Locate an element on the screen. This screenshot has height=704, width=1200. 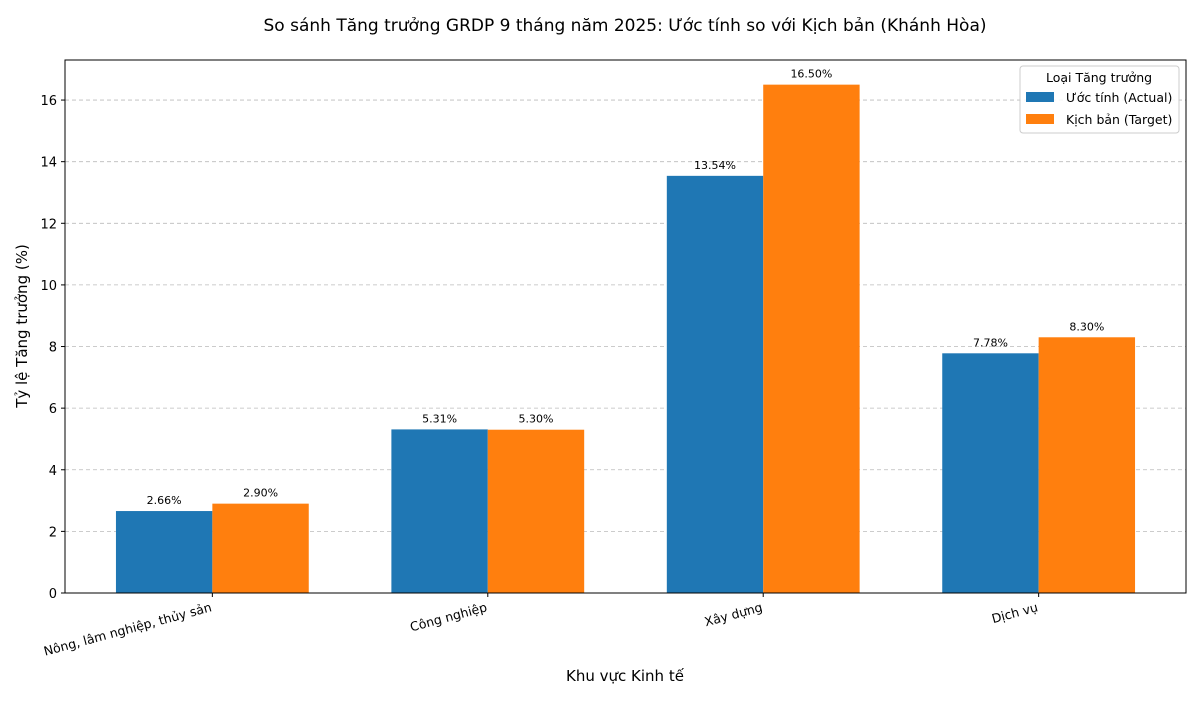
x-axis-label: Khu vực Kinh tế is located at coordinates (625, 676).